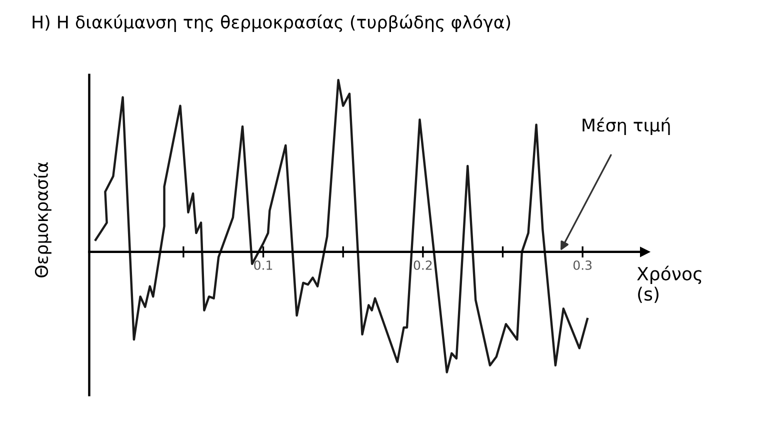 This screenshot has width=776, height=423. What do you see at coordinates (271, 23) in the screenshot?
I see `chart-title: Η) Η διακύμανση της θερμοκρασίας (τυρβώδης φλόγα)` at bounding box center [271, 23].